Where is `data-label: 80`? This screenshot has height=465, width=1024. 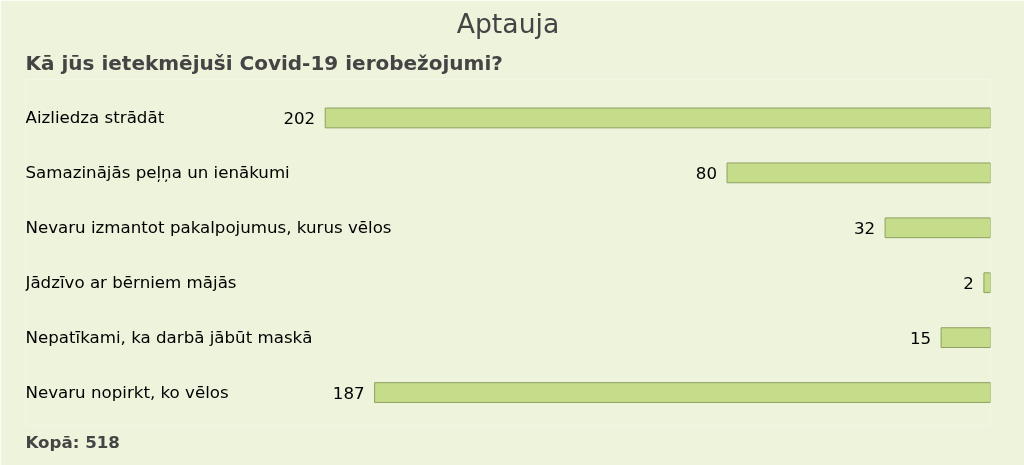 data-label: 80 is located at coordinates (706, 173).